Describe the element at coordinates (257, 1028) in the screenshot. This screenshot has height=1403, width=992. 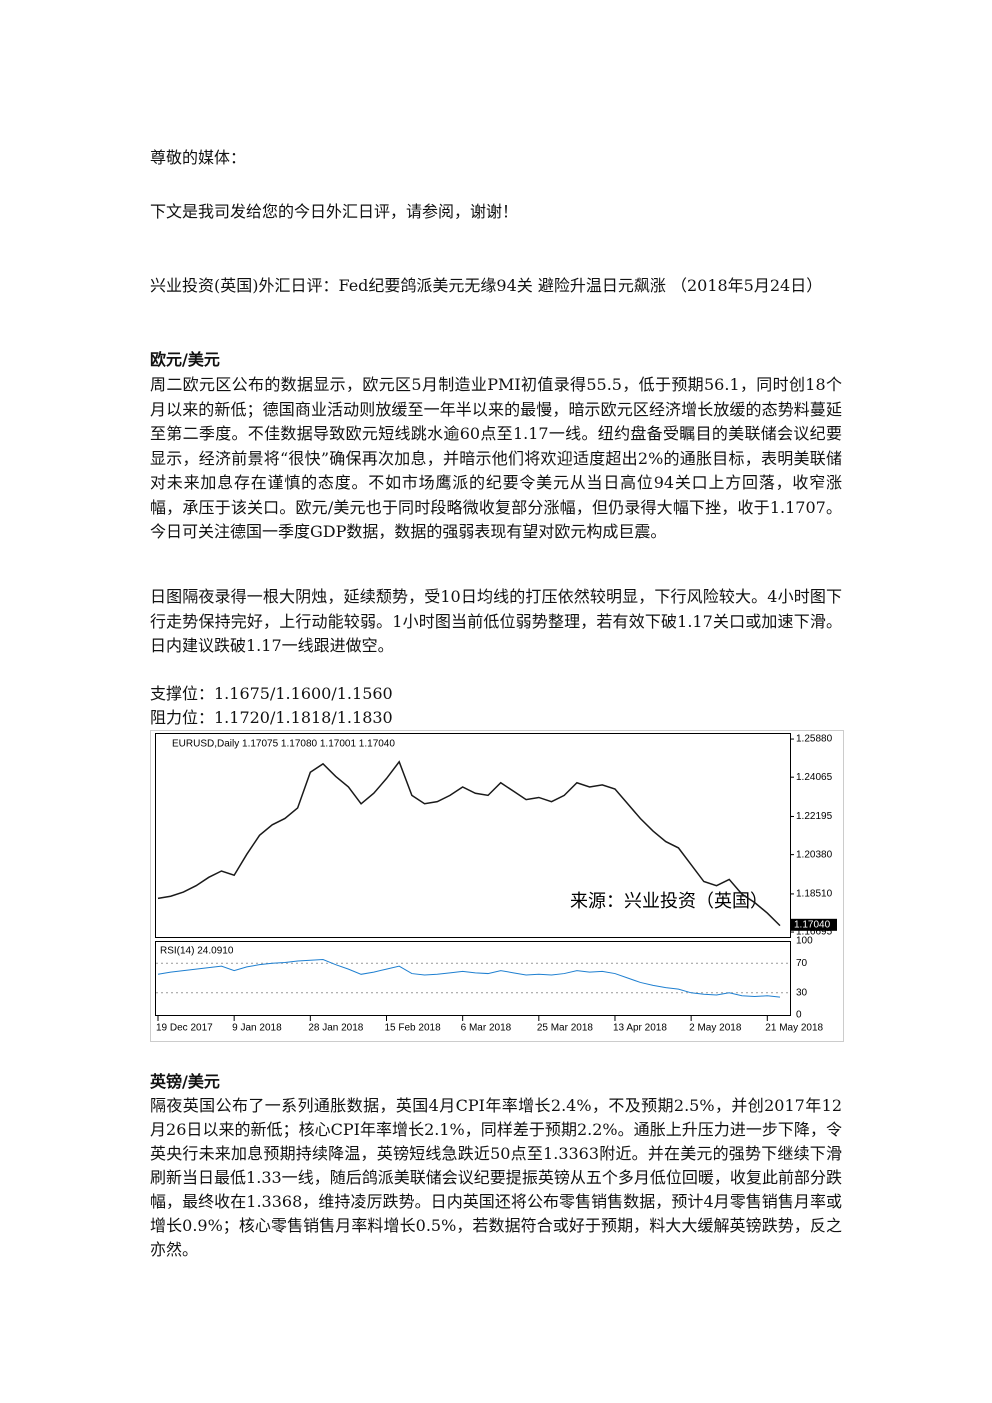
I see `x-tick-label: 9 Jan 2018` at that location.